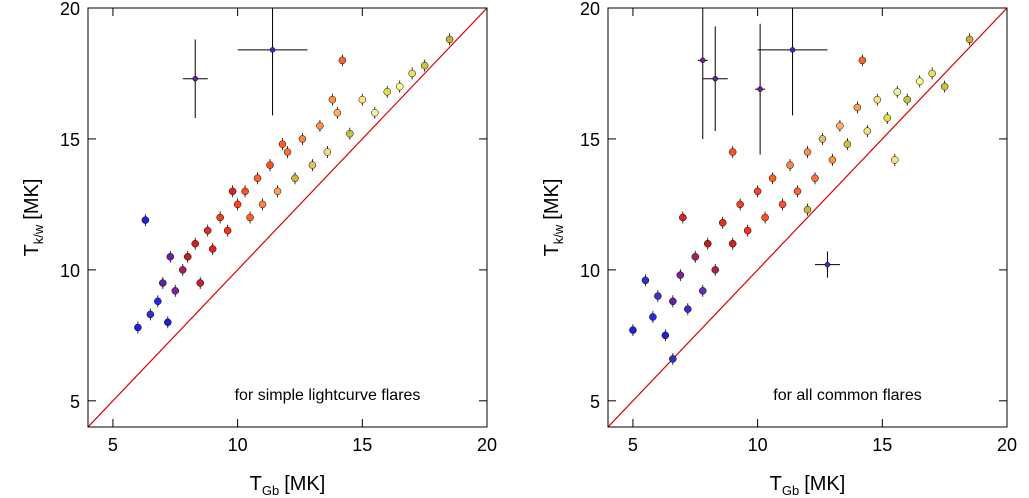 The width and height of the screenshot is (1029, 498). I want to click on x-axis-label: TGb [MK], so click(808, 485).